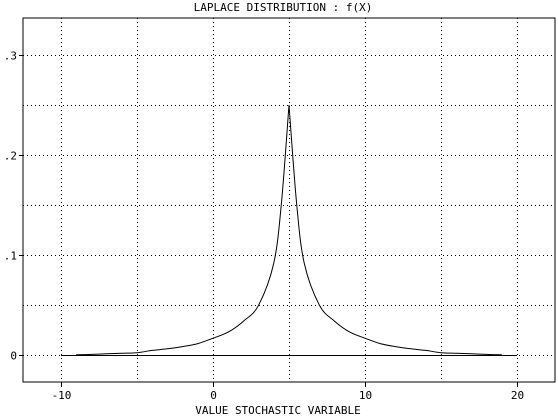 The height and width of the screenshot is (418, 558). I want to click on y-tick-label: .3, so click(10, 56).